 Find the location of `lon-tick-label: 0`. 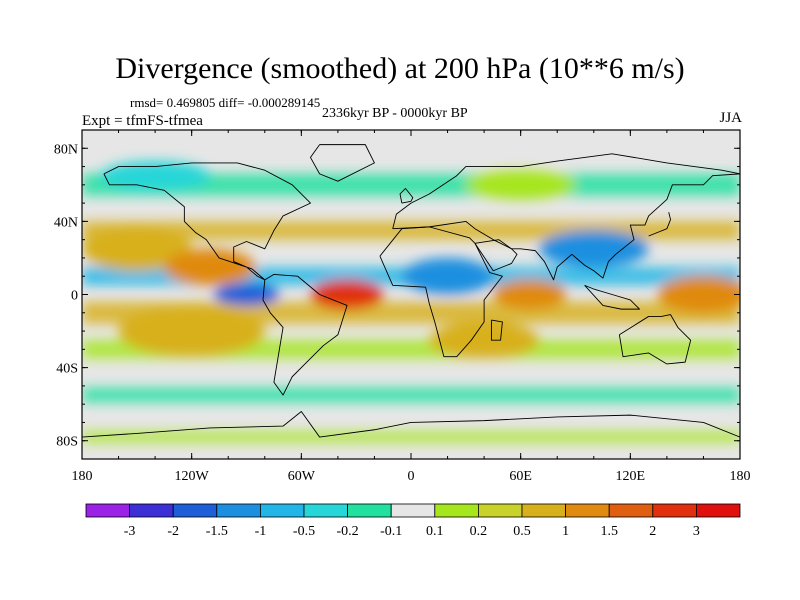

lon-tick-label: 0 is located at coordinates (411, 476).